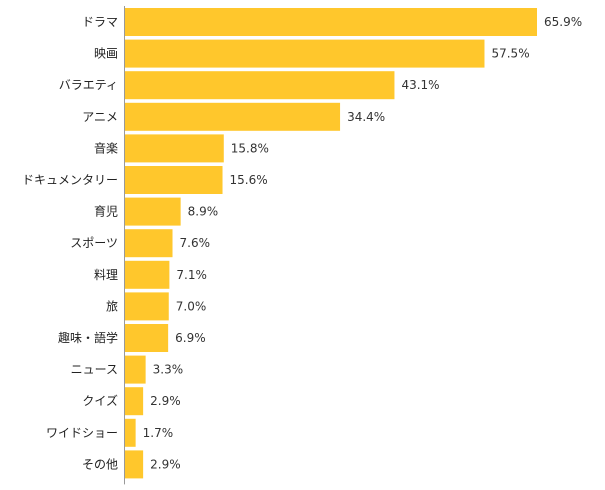 The width and height of the screenshot is (605, 490). Describe the element at coordinates (366, 117) in the screenshot. I see `value-label: 34.4%` at that location.